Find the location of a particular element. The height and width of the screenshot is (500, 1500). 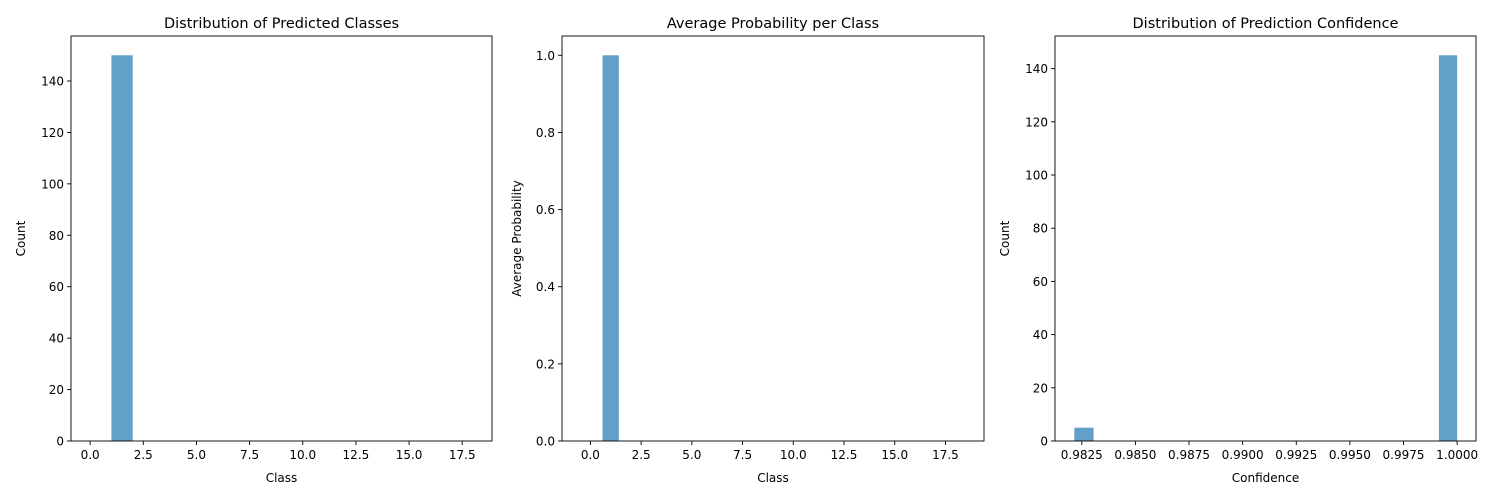

x-axis-label: Confidence is located at coordinates (1265, 478).